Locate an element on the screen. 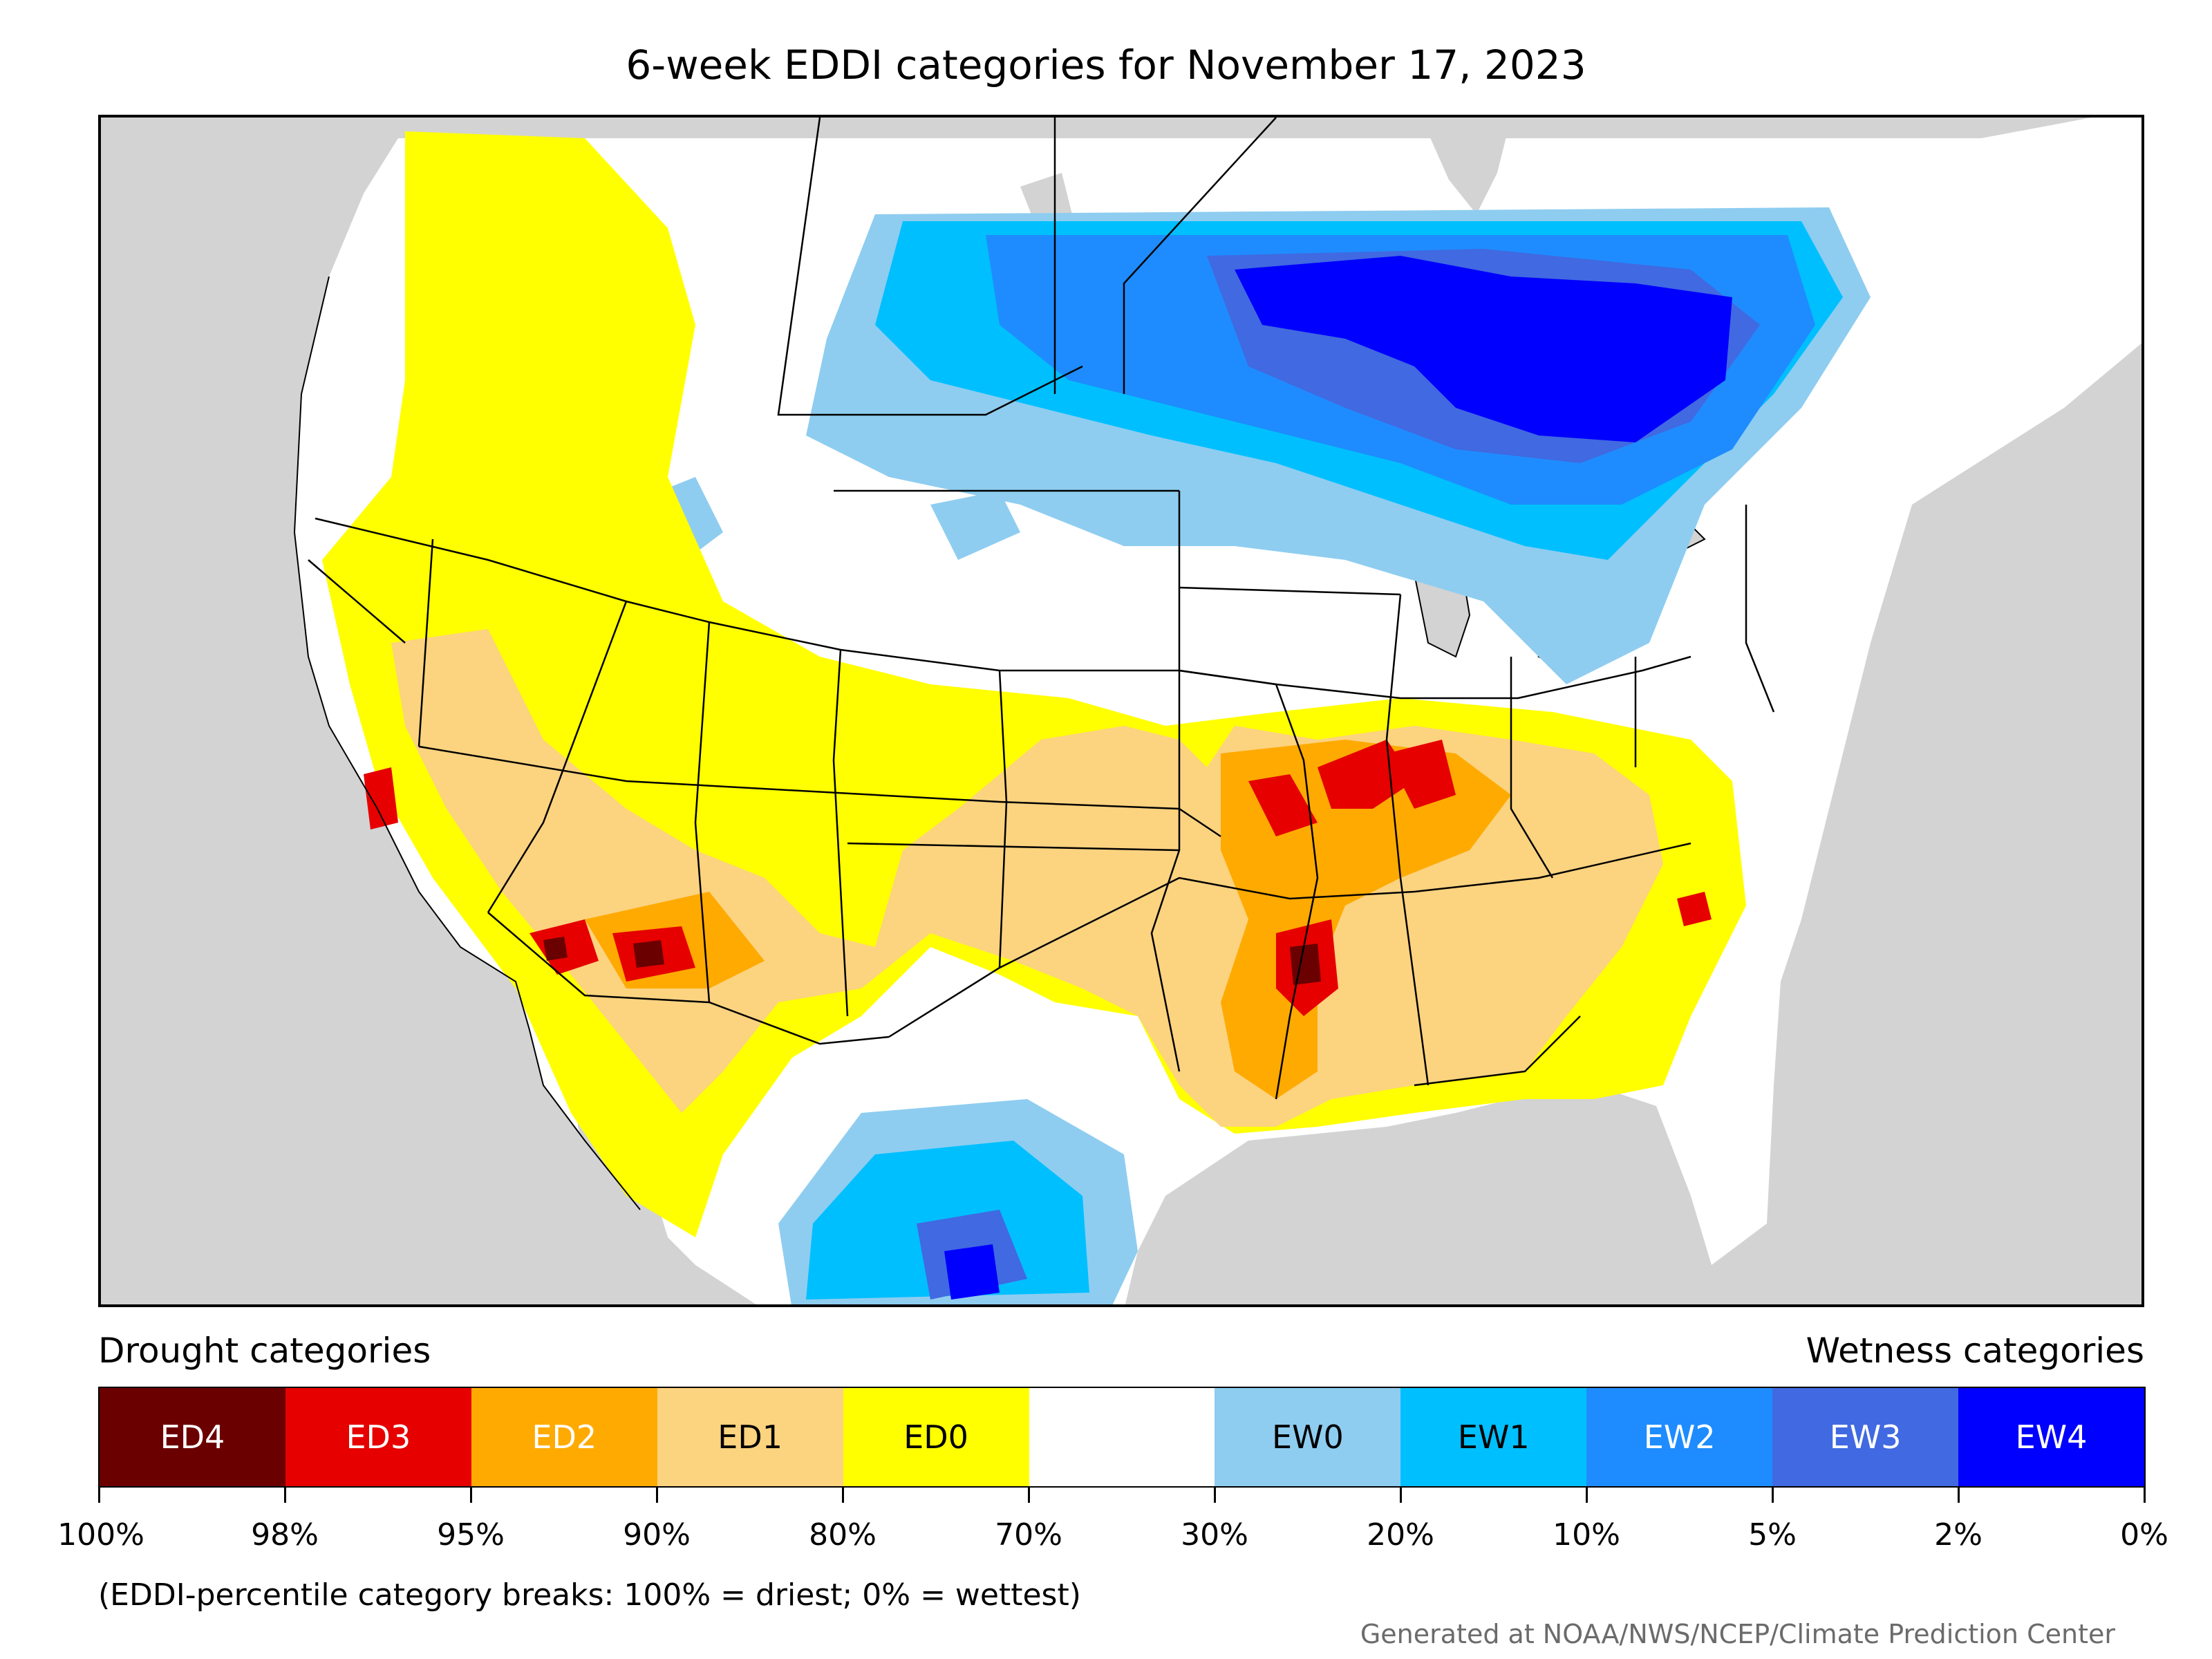 This screenshot has height=1659, width=2212. category-colorbar: ED4 ED3 ED2 ED1 ED0 EW0 EW1 EW2 EW3 EW4 is located at coordinates (1122, 1437).